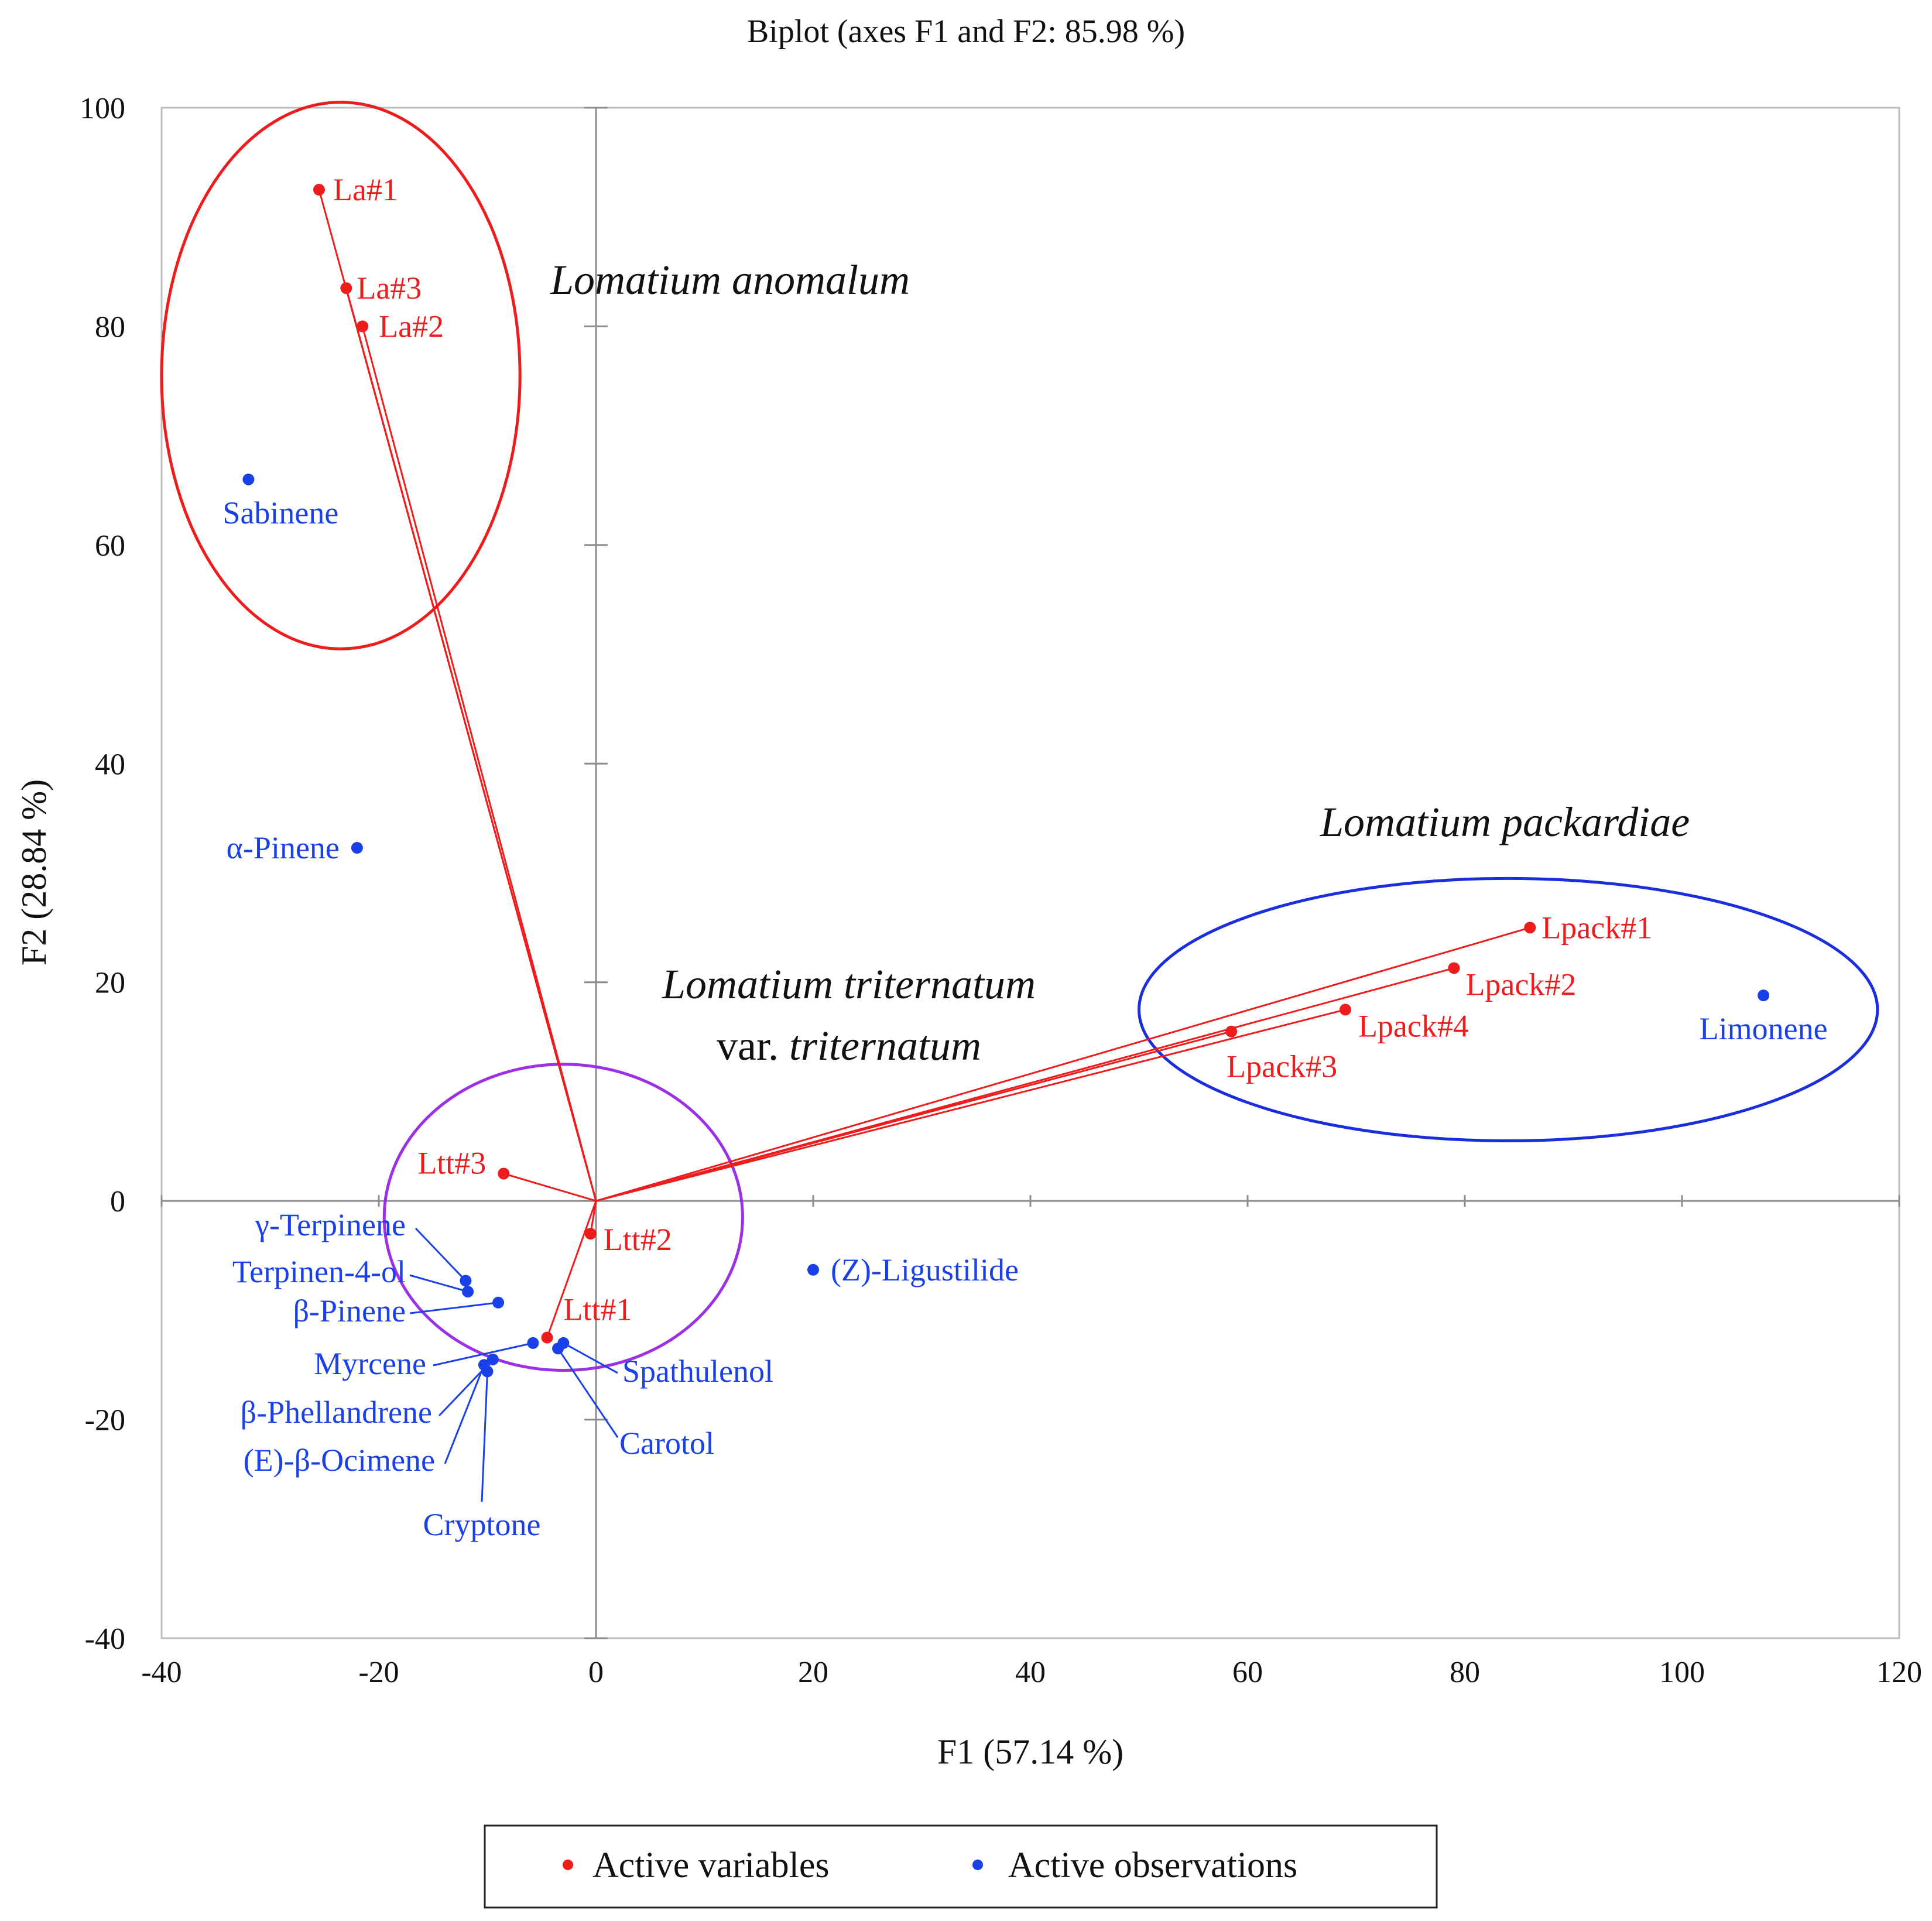 The width and height of the screenshot is (1932, 1921). What do you see at coordinates (349, 1310) in the screenshot?
I see `label-pinene: β-Pinene` at bounding box center [349, 1310].